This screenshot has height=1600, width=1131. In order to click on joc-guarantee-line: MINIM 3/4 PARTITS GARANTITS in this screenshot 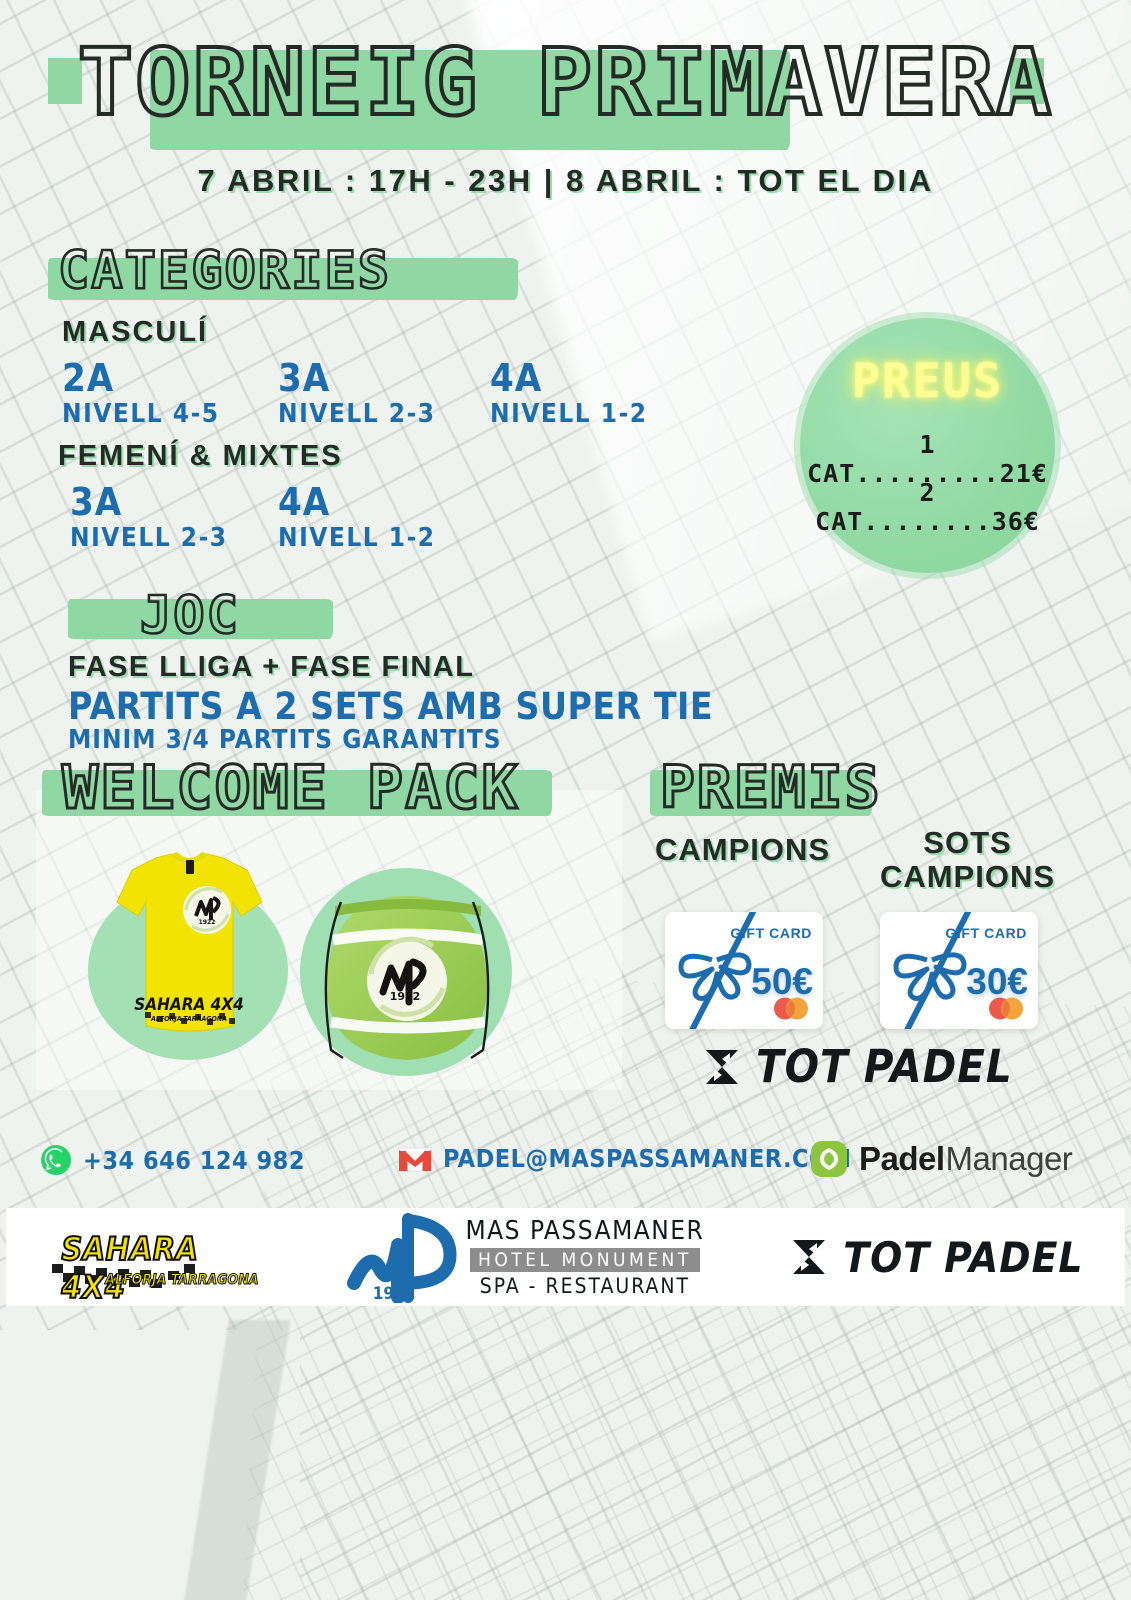, I will do `click(285, 740)`.